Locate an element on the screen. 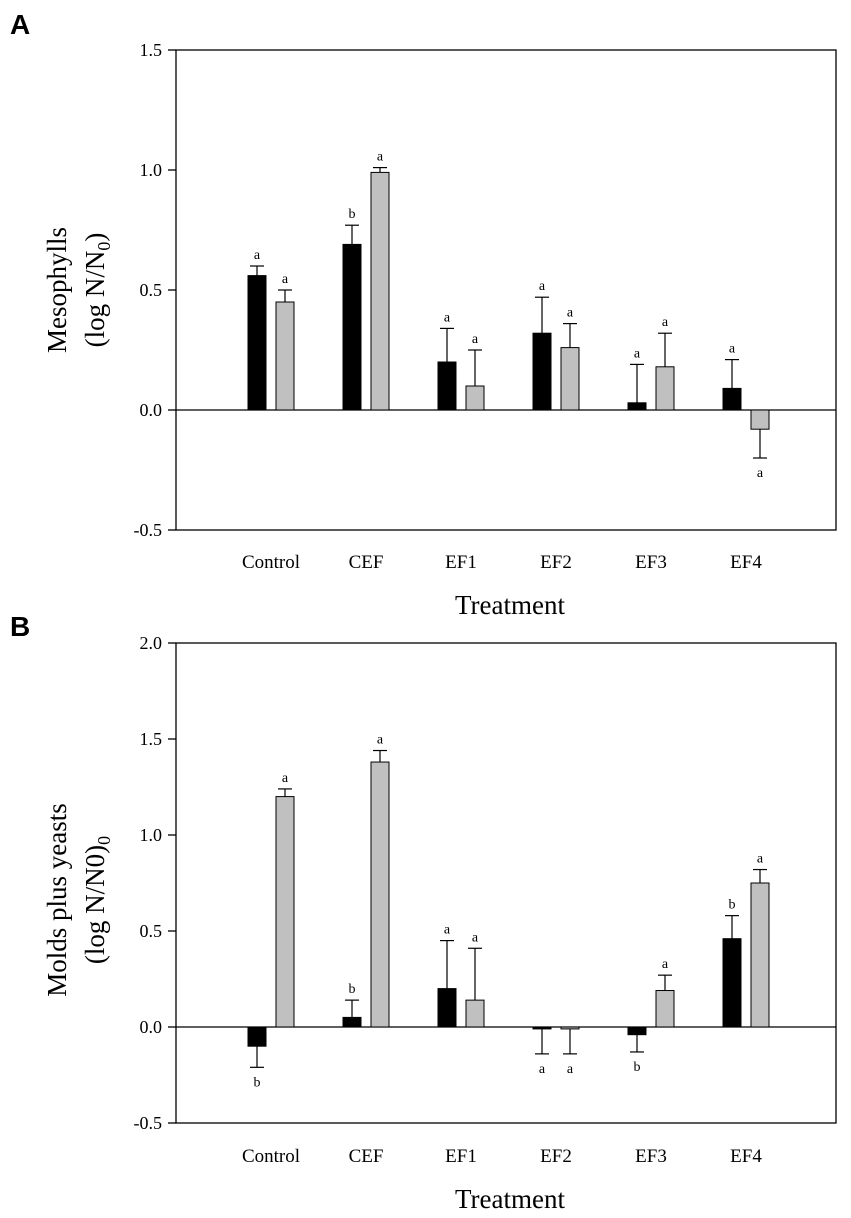 This screenshot has width=851, height=1218. panel-label: A is located at coordinates (20, 24).